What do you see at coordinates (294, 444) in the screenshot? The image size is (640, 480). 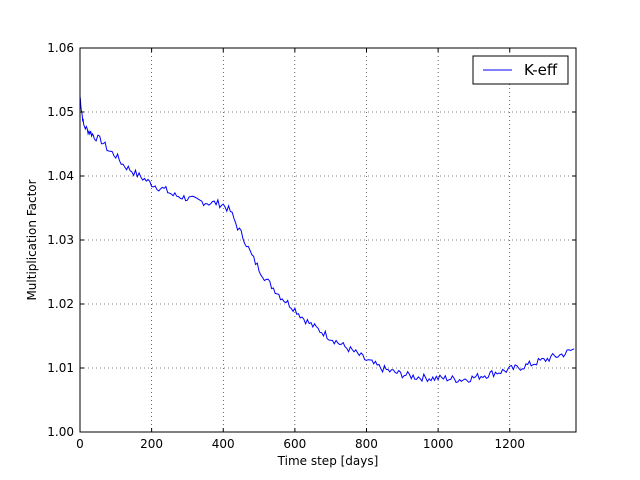 I see `x-tick-label: 600` at bounding box center [294, 444].